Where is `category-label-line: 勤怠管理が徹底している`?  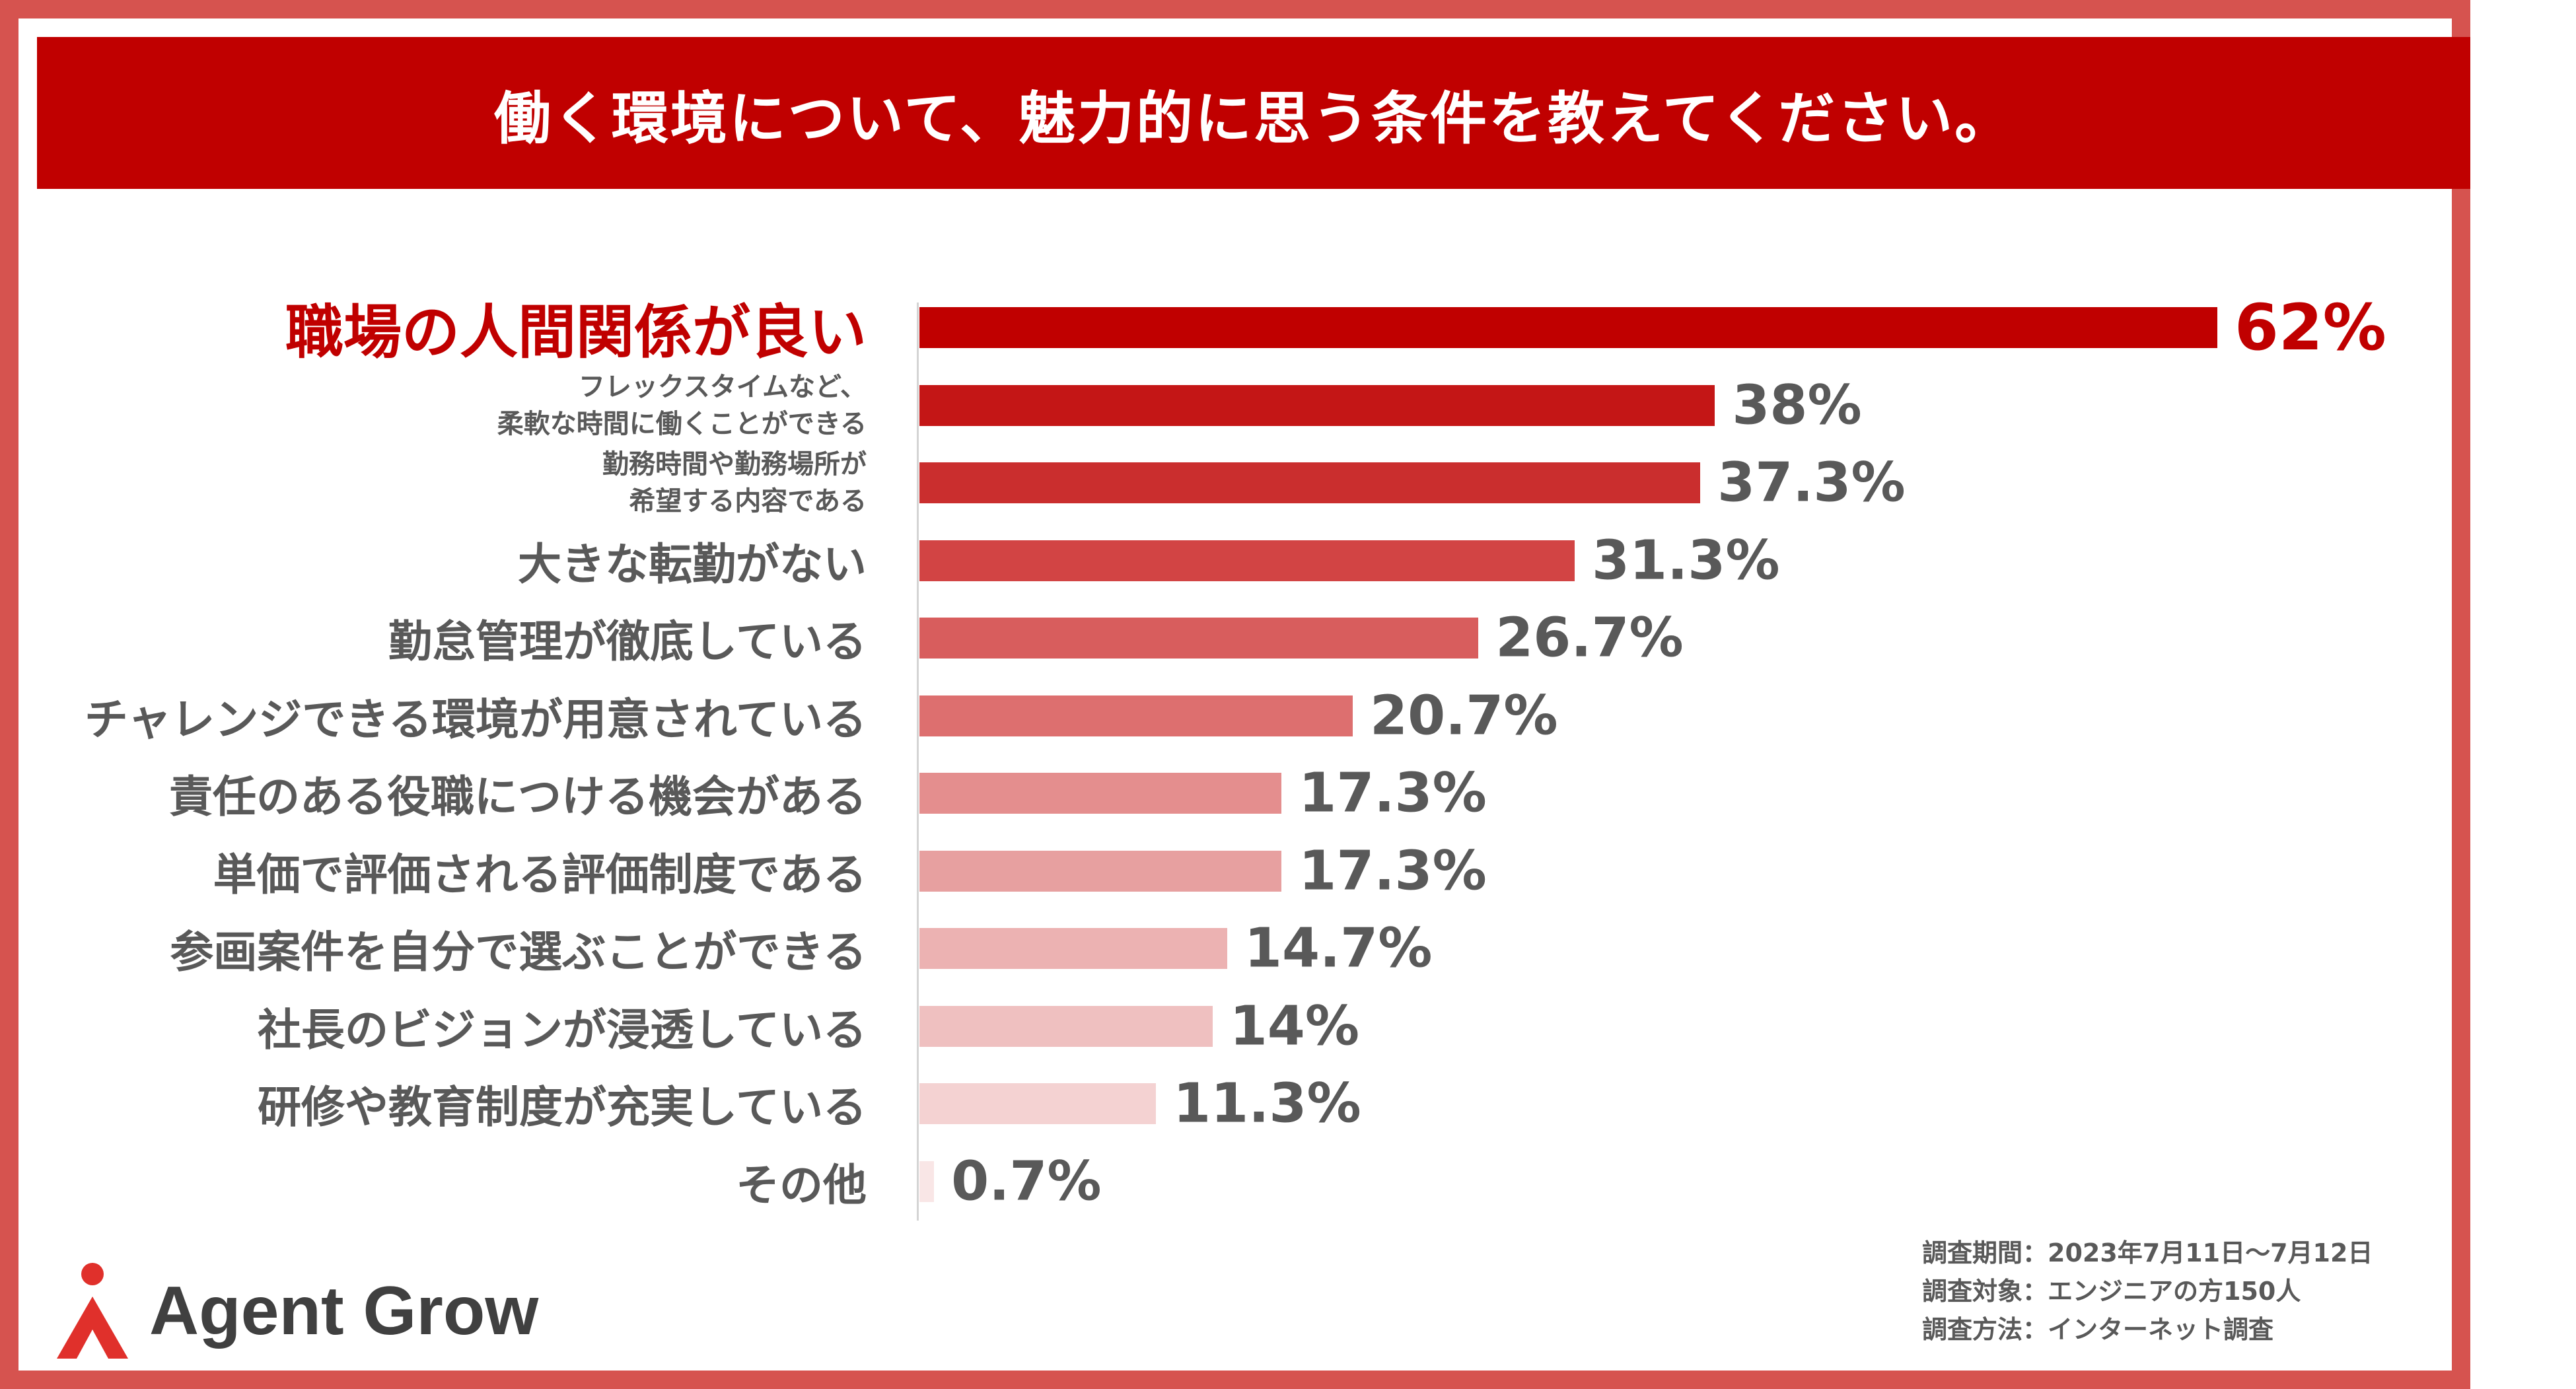 category-label-line: 勤怠管理が徹底している is located at coordinates (628, 641).